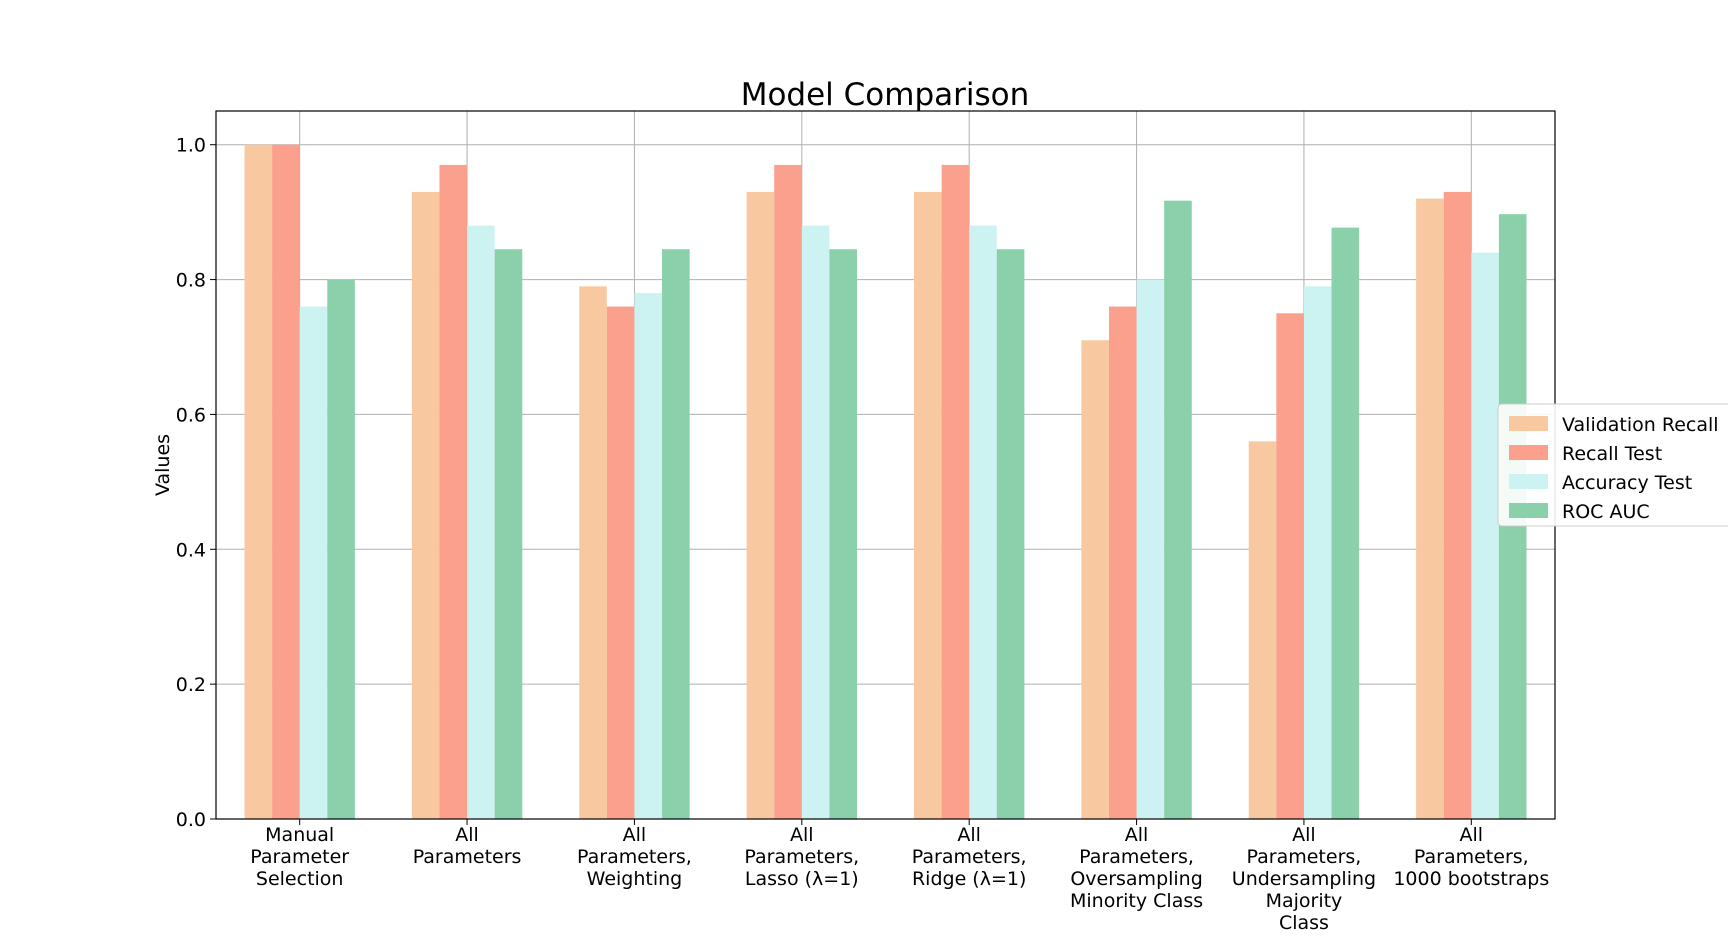  I want to click on x-tick-label-line: Minority Class, so click(1136, 901).